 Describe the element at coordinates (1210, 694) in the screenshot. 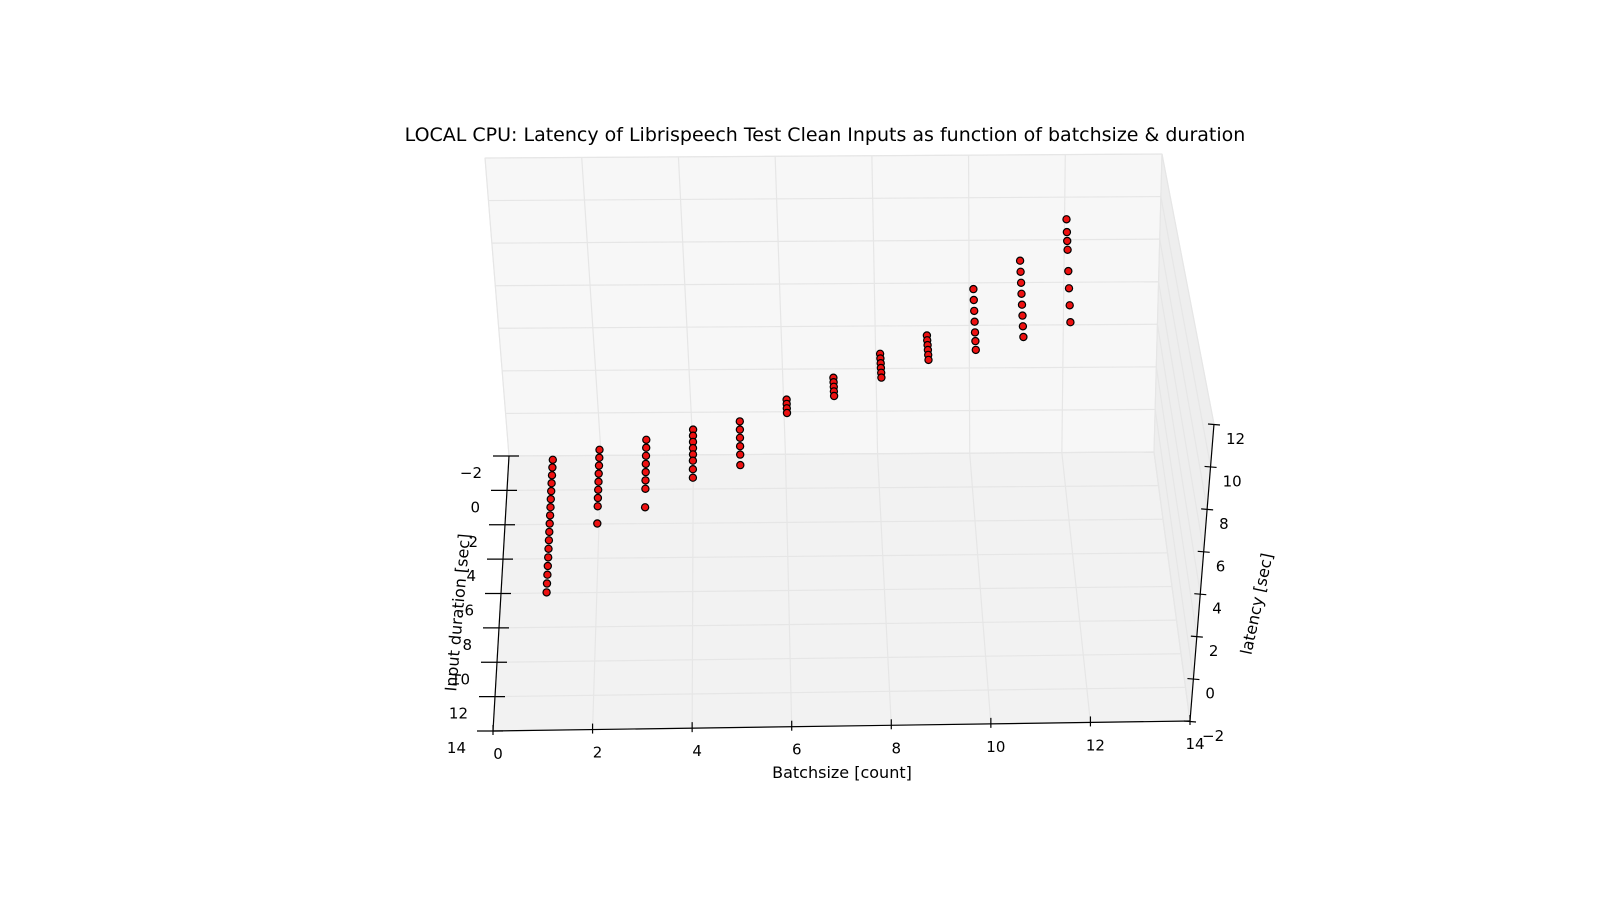

I see `z-tick-label: 0` at that location.